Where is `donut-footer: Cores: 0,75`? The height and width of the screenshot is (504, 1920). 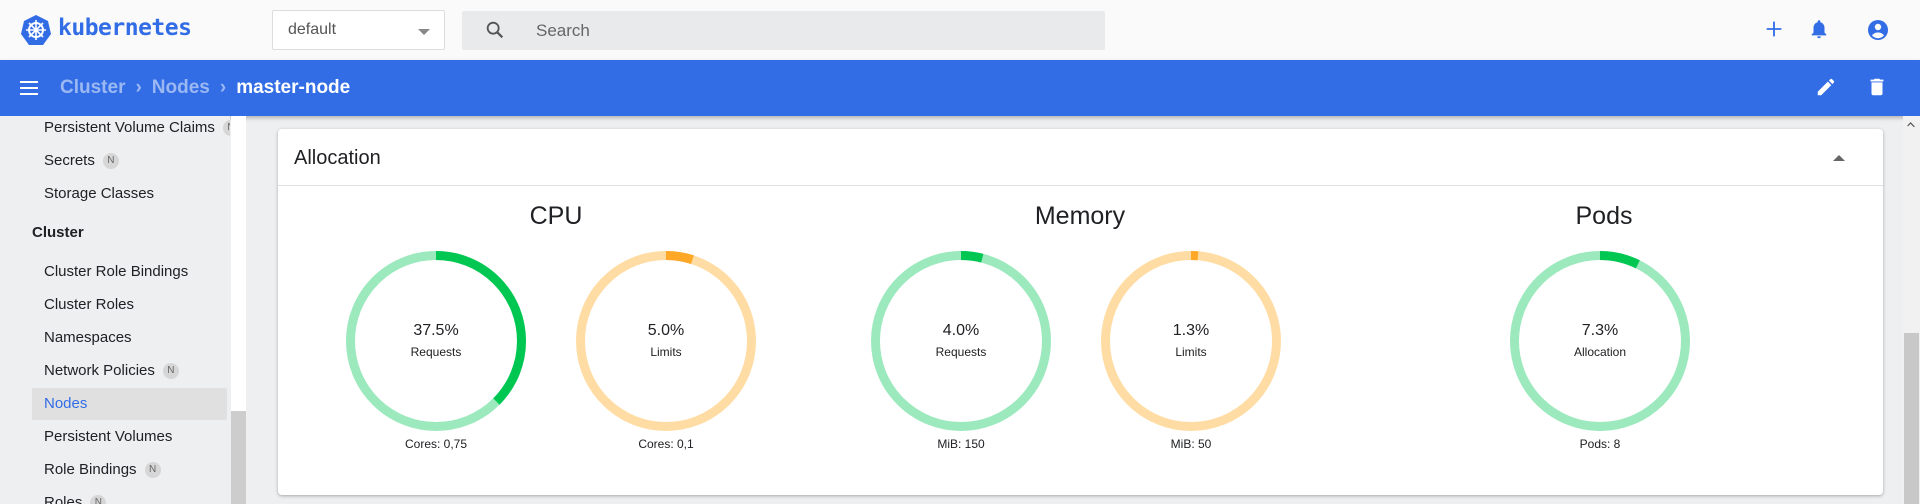
donut-footer: Cores: 0,75 is located at coordinates (436, 444).